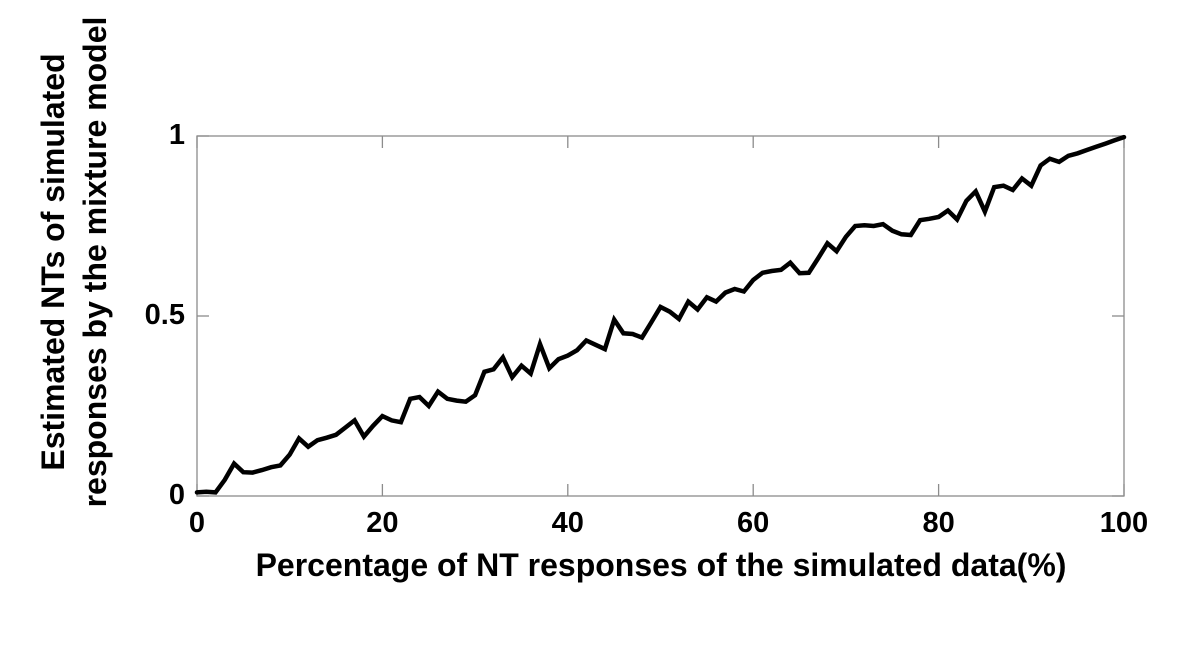  I want to click on x-tick-label: 40, so click(567, 523).